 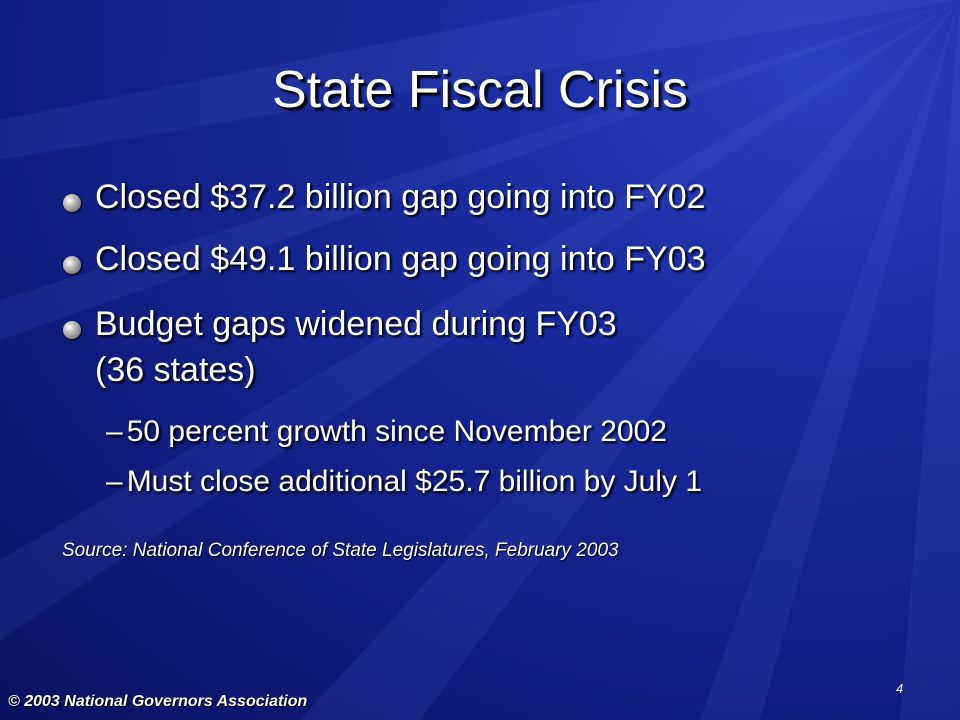 I want to click on bullet-text: (36 states), so click(x=175, y=370).